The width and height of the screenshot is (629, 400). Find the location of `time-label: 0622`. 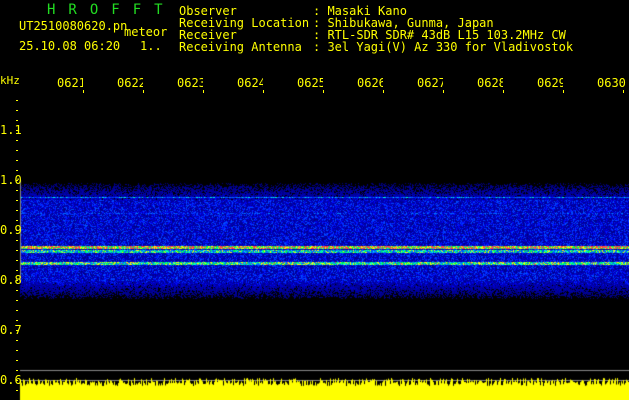

time-label: 0622 is located at coordinates (130, 83).